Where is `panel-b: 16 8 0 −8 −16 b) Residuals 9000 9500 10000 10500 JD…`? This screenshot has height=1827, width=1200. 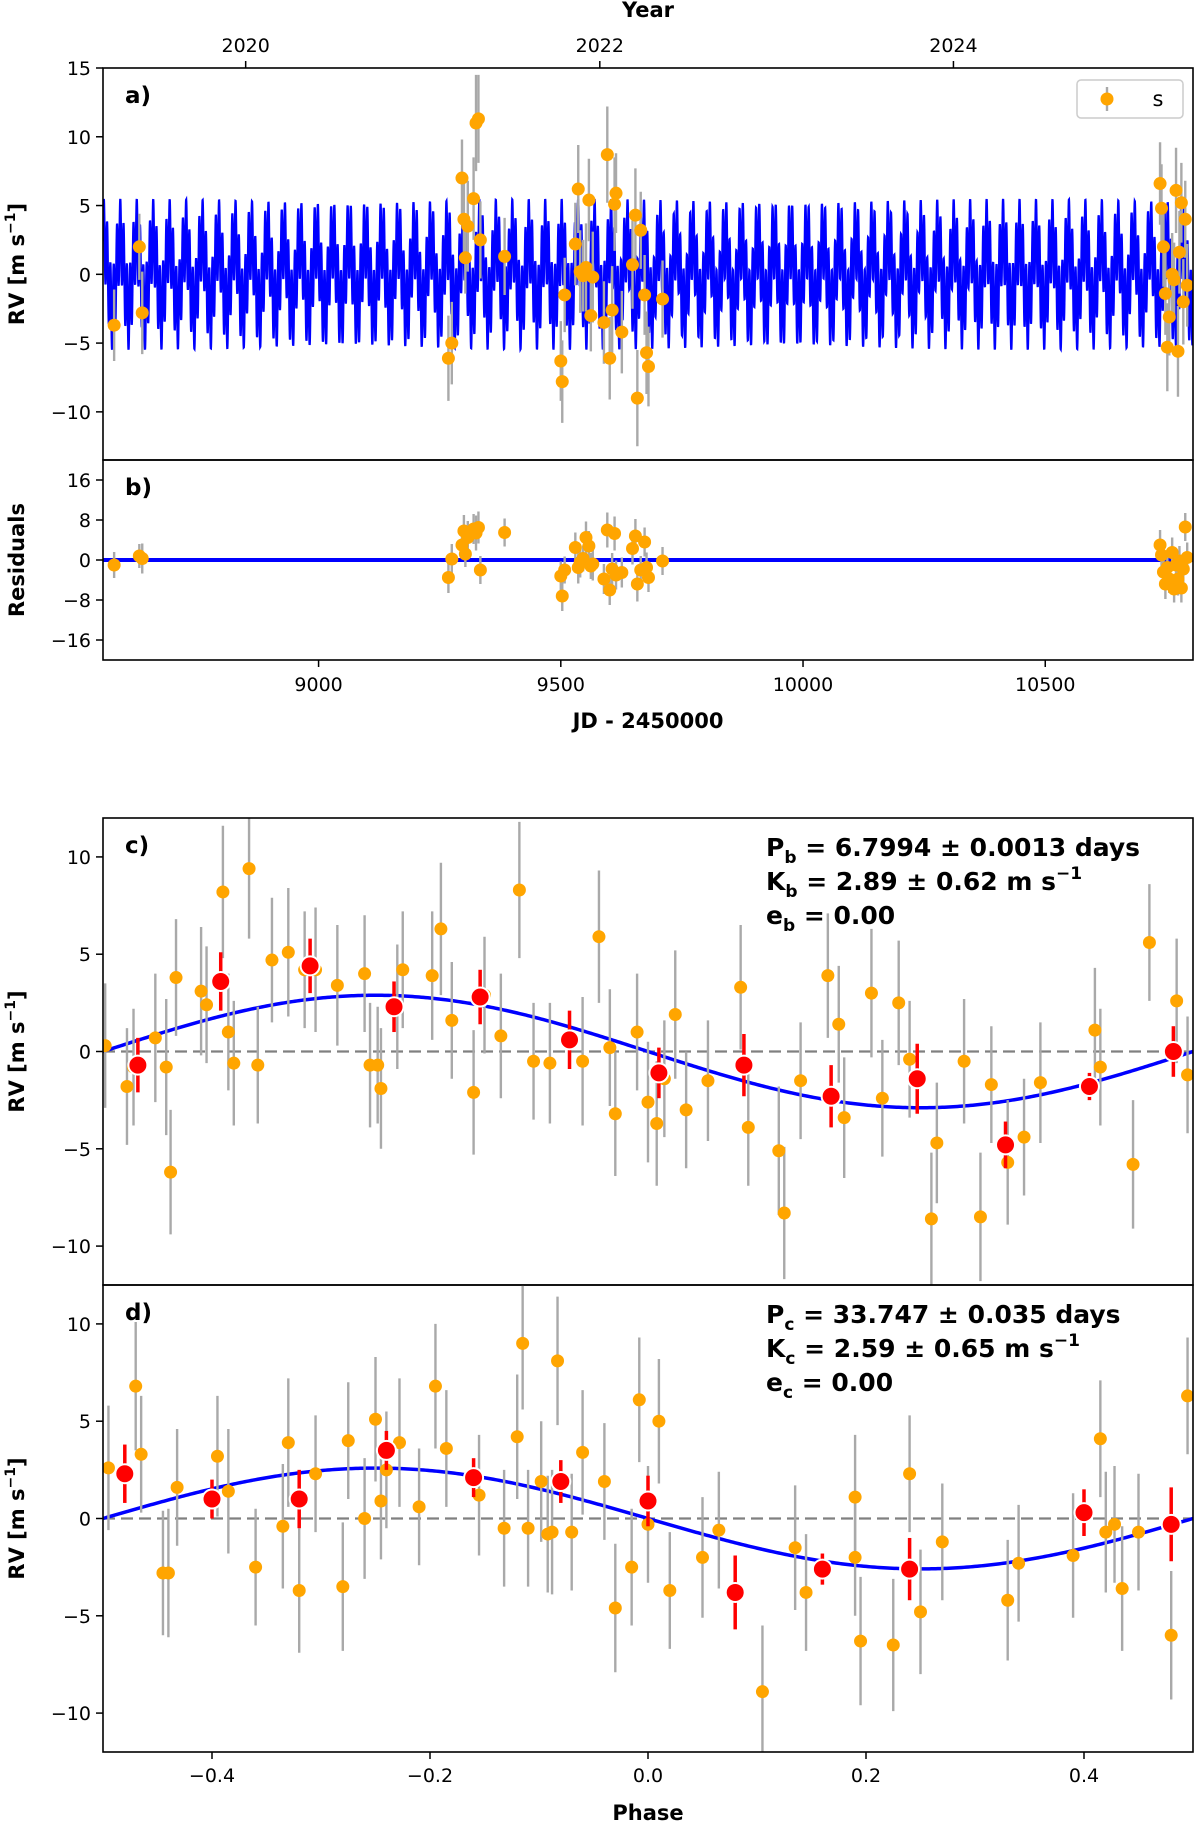
panel-b: 16 8 0 −8 −16 b) Residuals 9000 9500 10000 10500 JD… is located at coordinates (599, 596).